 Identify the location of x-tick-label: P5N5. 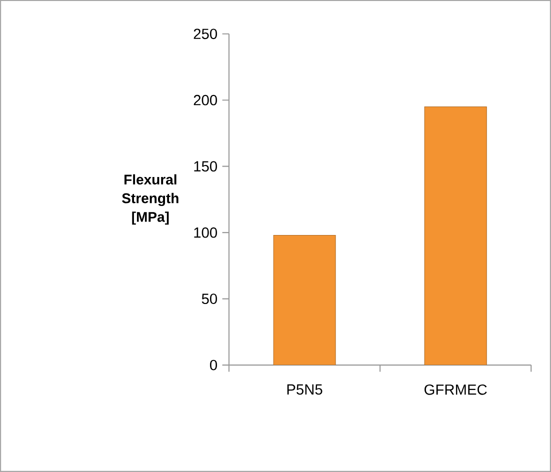
(304, 389).